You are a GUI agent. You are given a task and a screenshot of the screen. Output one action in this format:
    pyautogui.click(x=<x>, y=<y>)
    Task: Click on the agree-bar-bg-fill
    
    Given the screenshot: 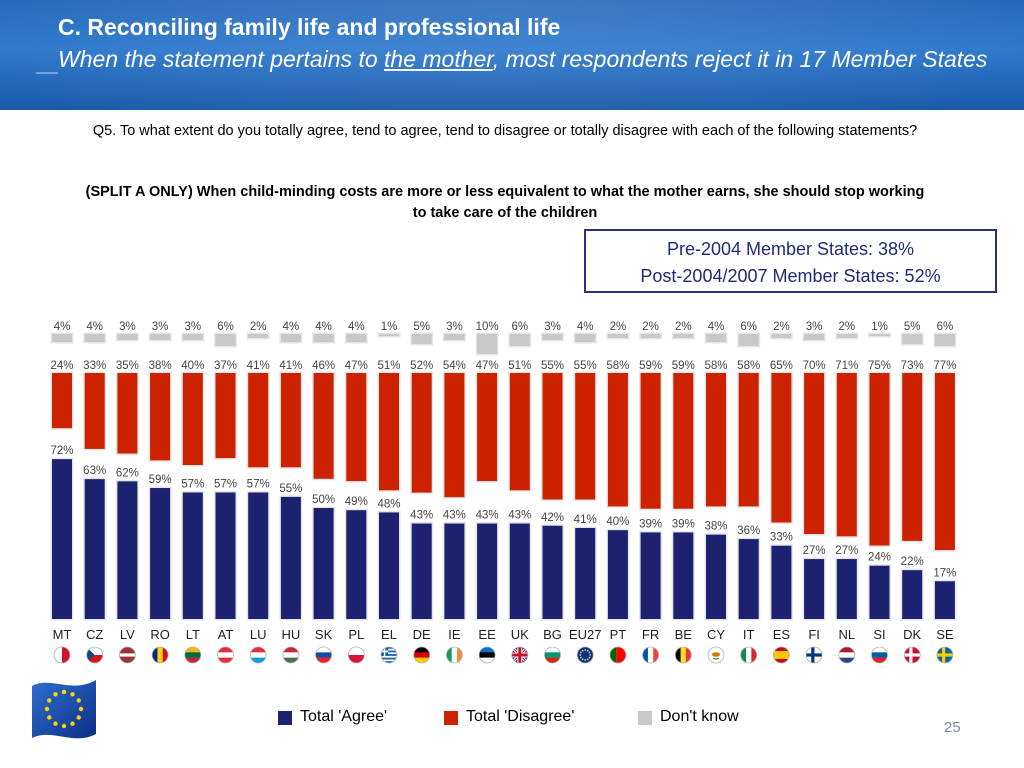 What is the action you would take?
    pyautogui.click(x=552, y=572)
    